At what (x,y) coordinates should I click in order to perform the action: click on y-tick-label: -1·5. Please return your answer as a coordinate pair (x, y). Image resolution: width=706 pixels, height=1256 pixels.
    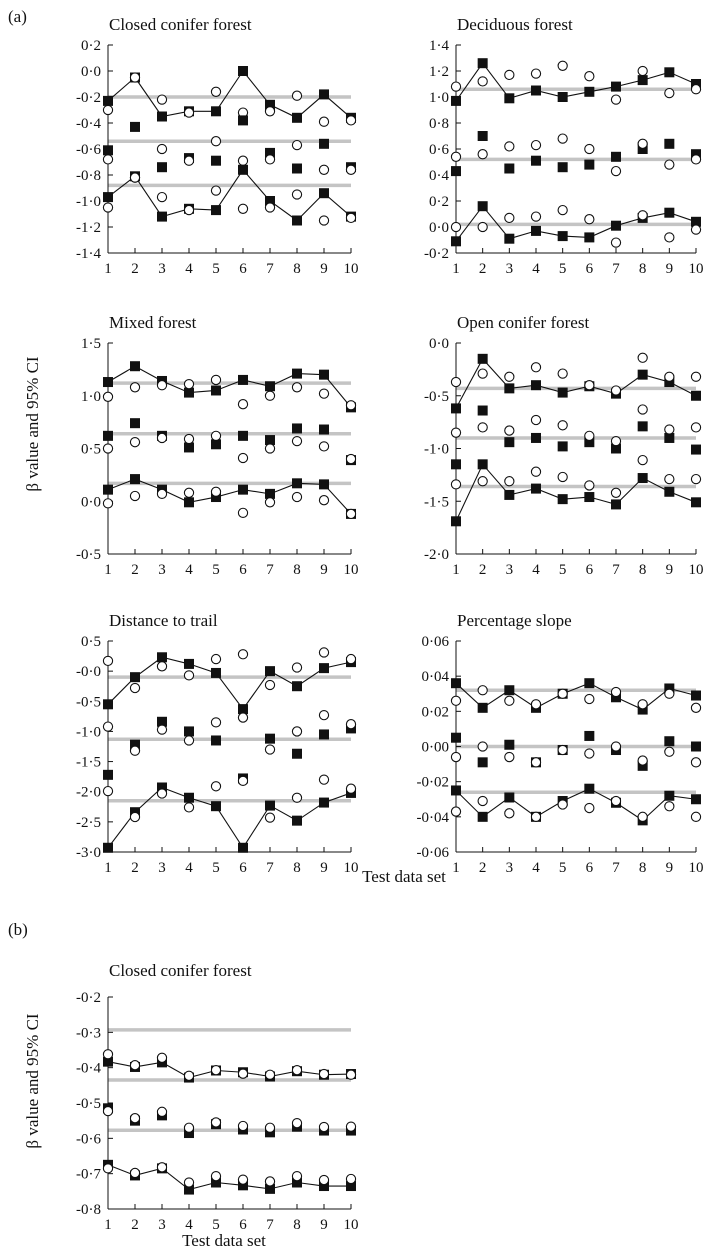
    Looking at the image, I should click on (436, 502).